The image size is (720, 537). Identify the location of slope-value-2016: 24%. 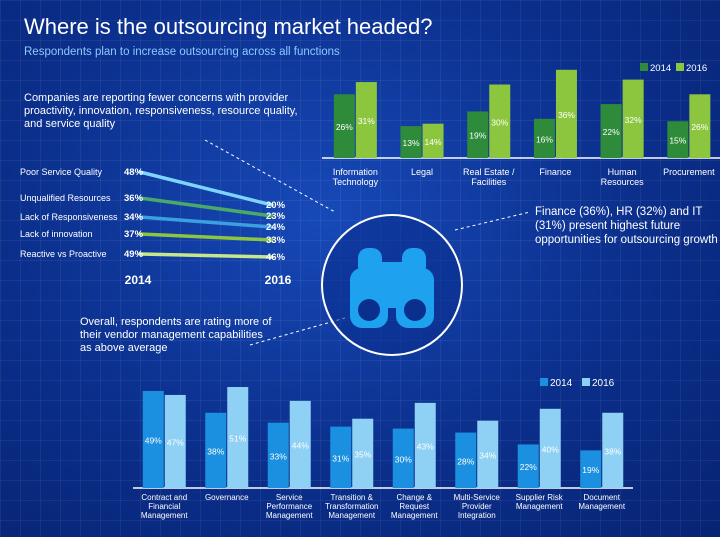
(276, 227).